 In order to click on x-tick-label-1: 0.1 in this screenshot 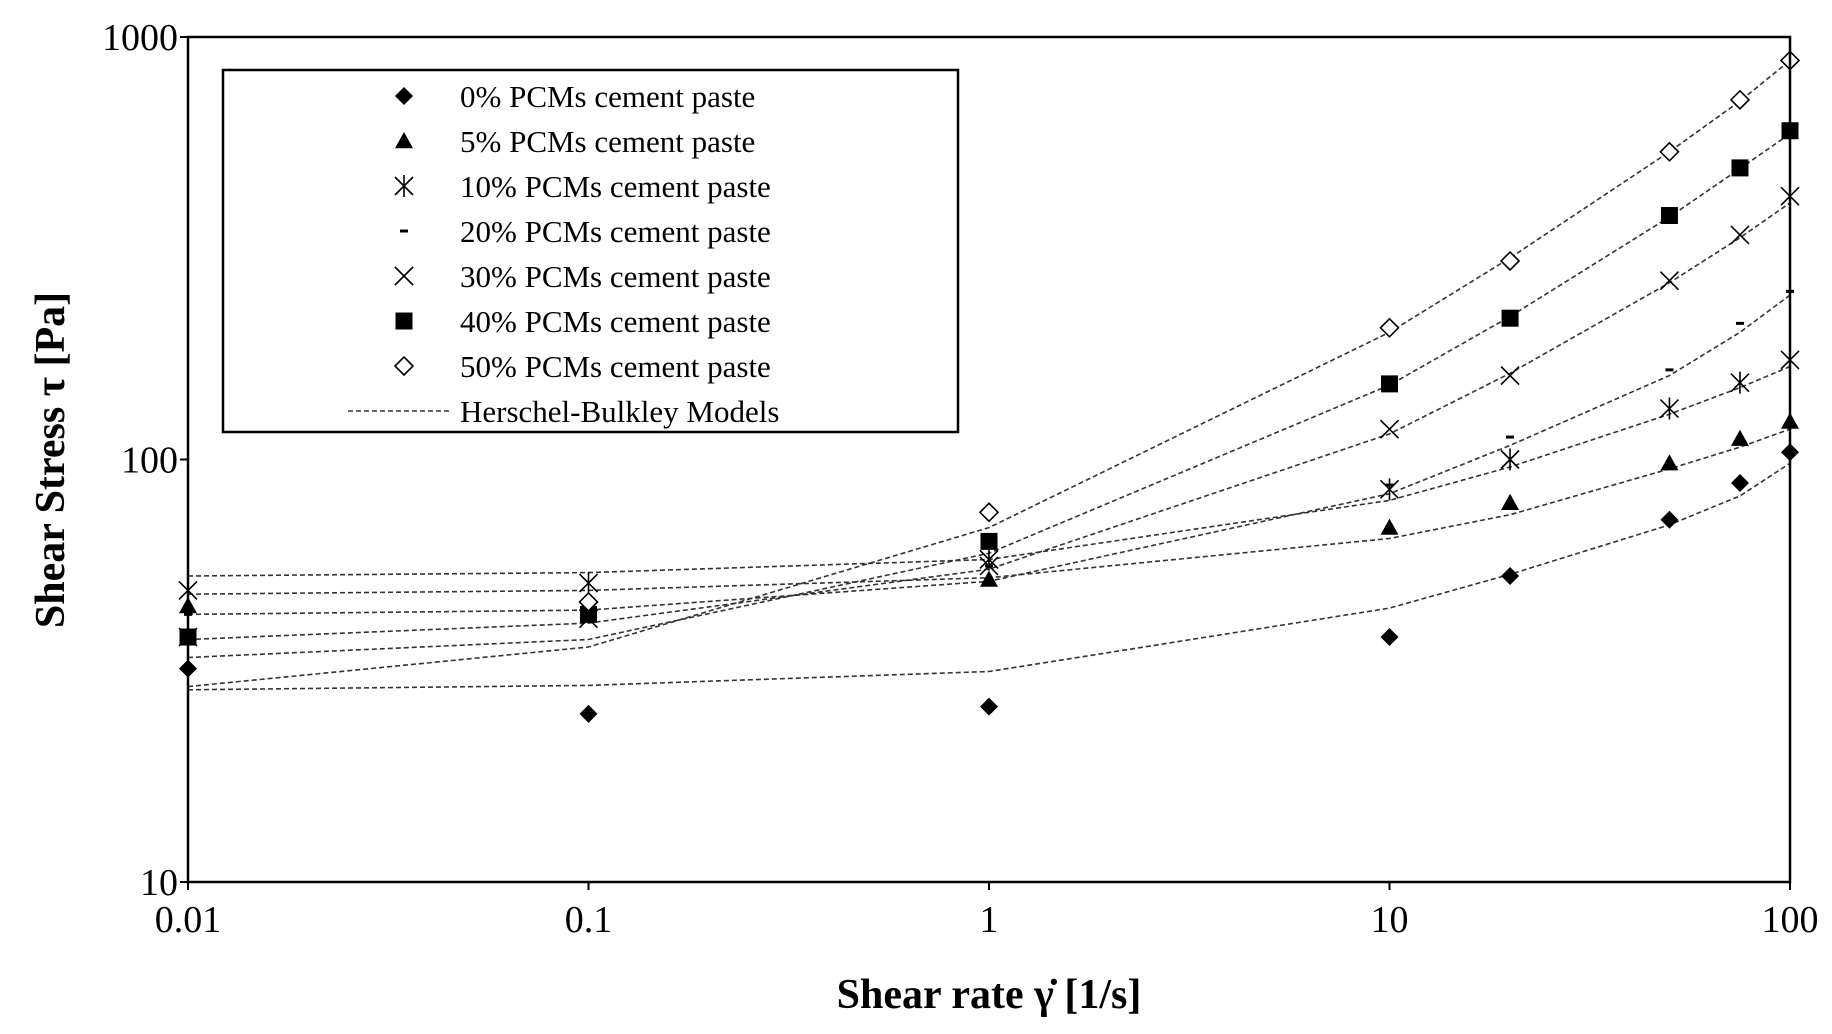, I will do `click(589, 920)`.